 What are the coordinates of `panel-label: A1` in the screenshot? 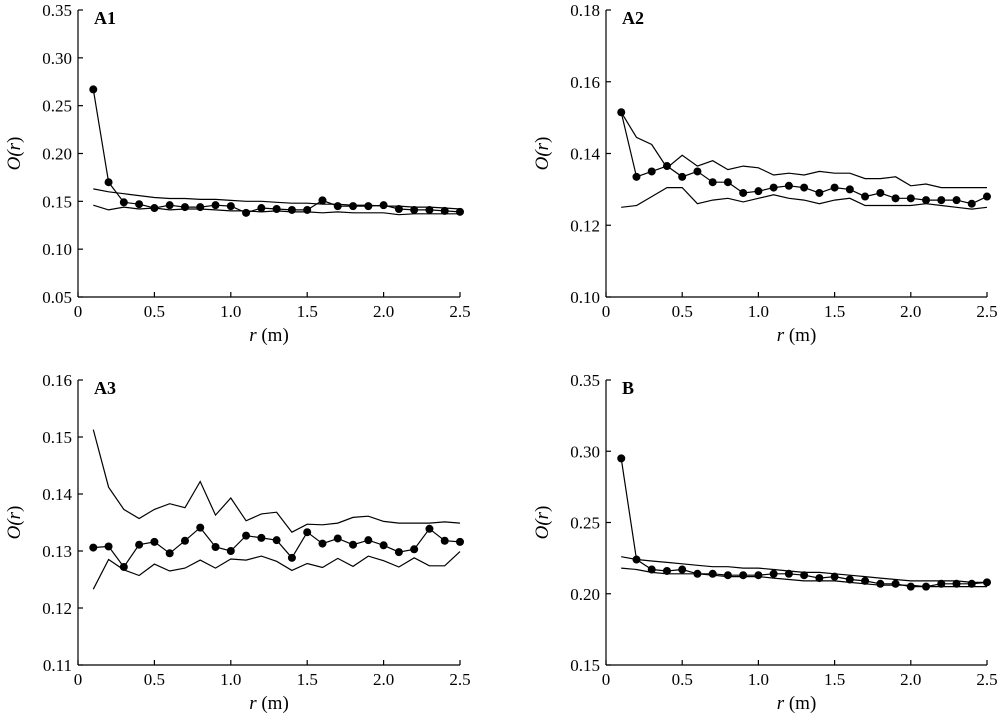 It's located at (105, 18).